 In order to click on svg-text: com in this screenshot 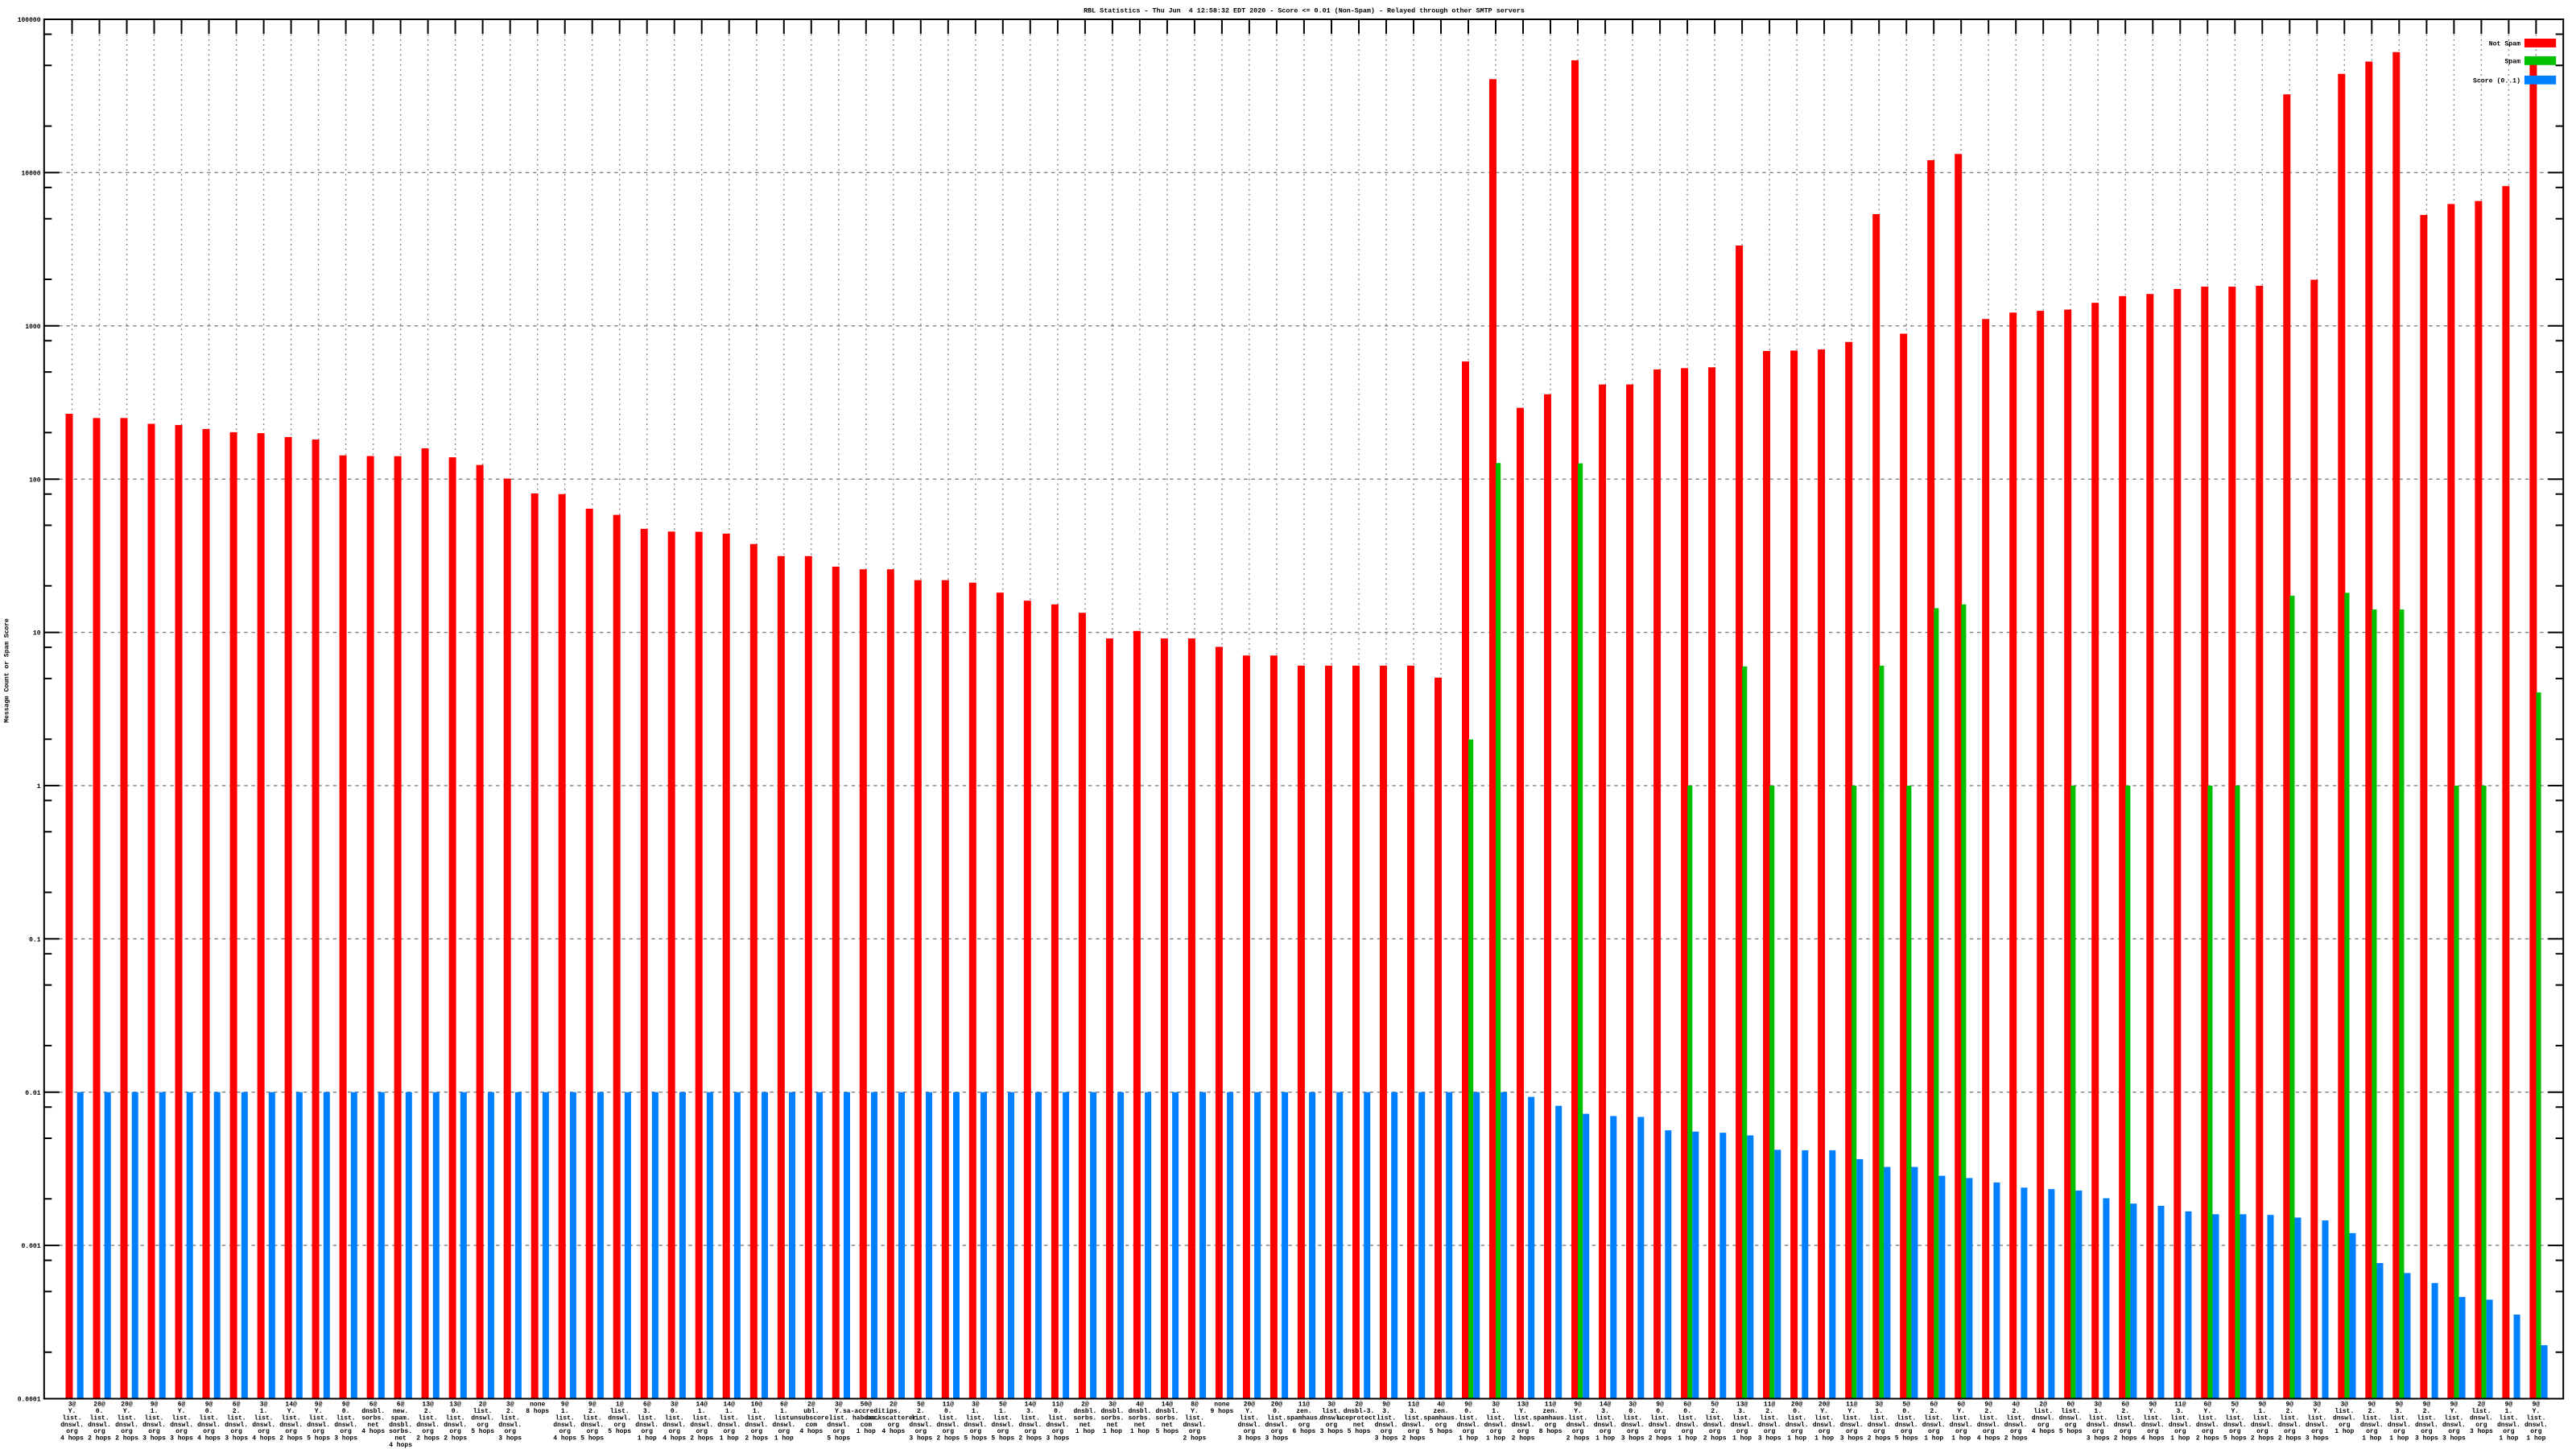, I will do `click(867, 1425)`.